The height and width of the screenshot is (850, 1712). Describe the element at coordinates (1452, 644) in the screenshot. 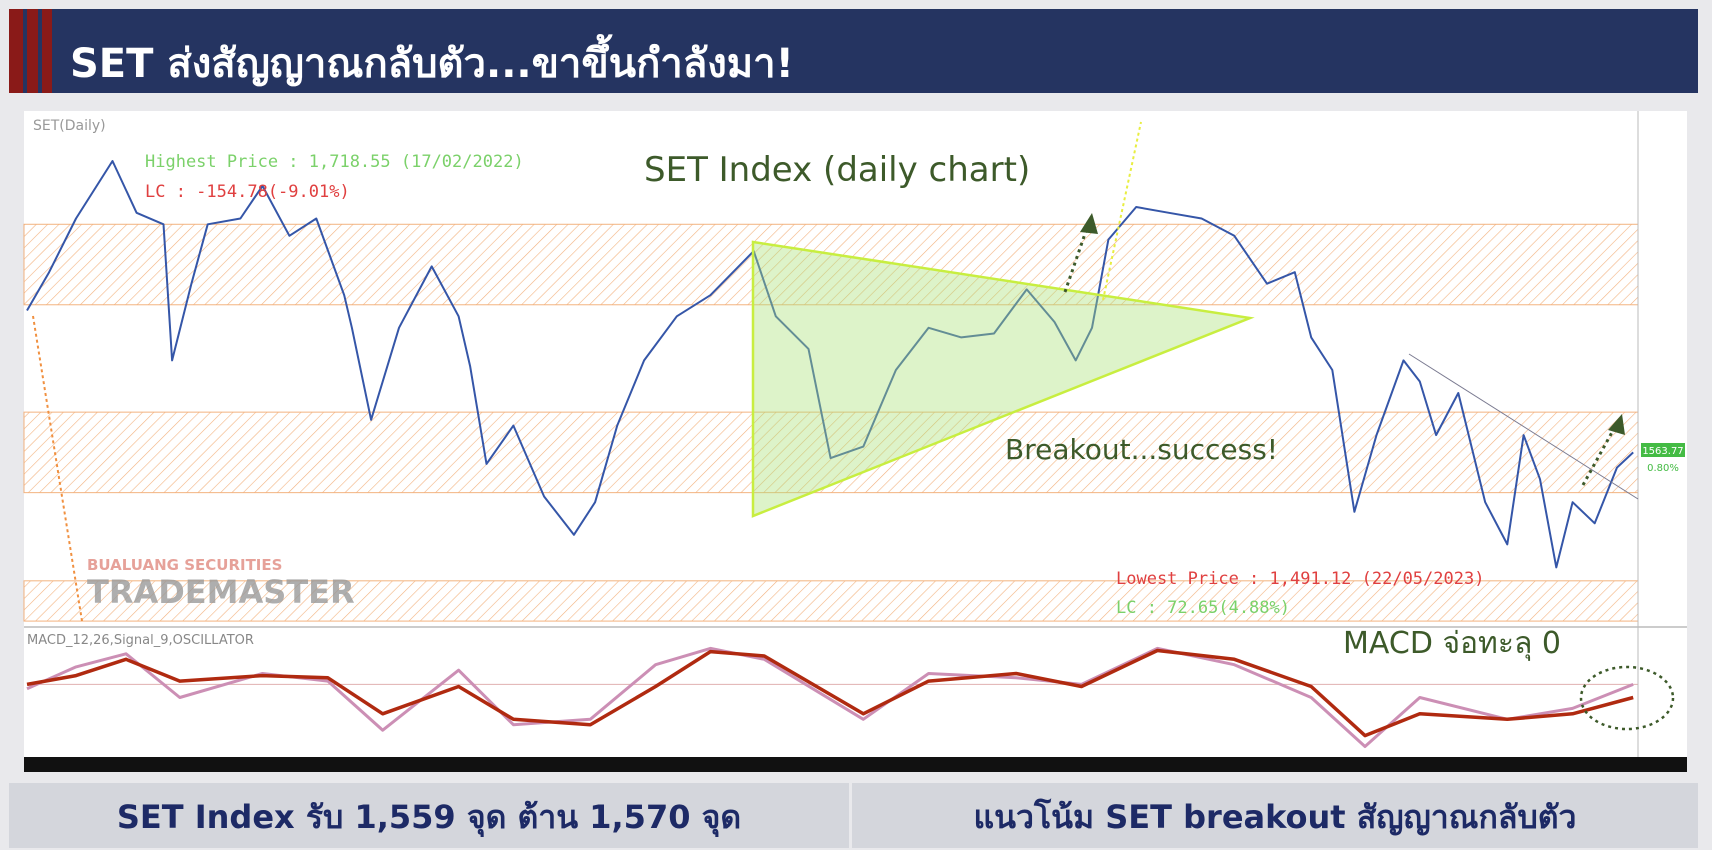

I see `annotation: MACD จ่อทะลุ 0` at that location.